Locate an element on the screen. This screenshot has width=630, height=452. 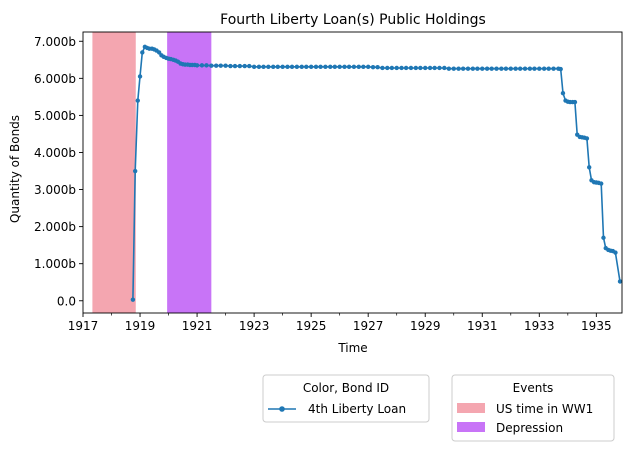
x-axis-label: Time is located at coordinates (352, 348).